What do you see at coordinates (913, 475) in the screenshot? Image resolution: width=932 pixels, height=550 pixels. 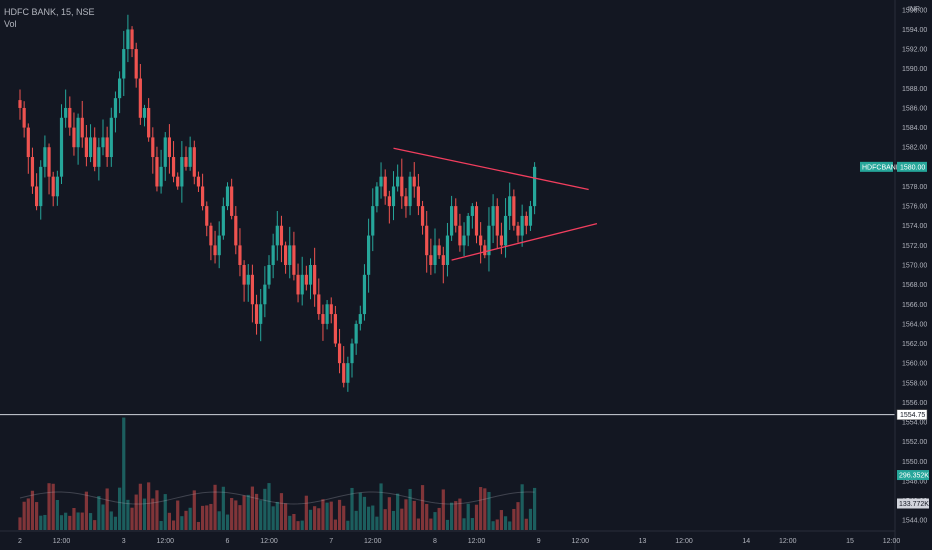 I see `volume-value-badge: 296.352K` at bounding box center [913, 475].